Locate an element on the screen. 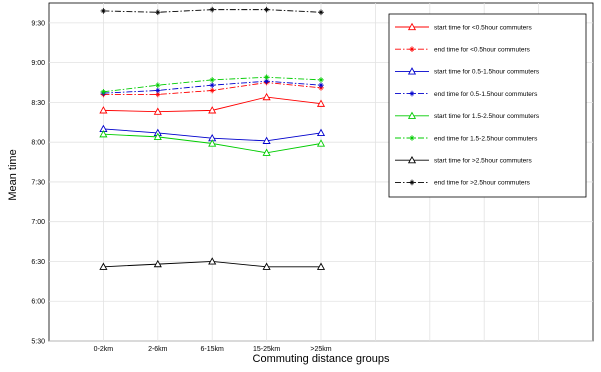 Image resolution: width=601 pixels, height=372 pixels. x-tick-label: 15-25km is located at coordinates (266, 349).